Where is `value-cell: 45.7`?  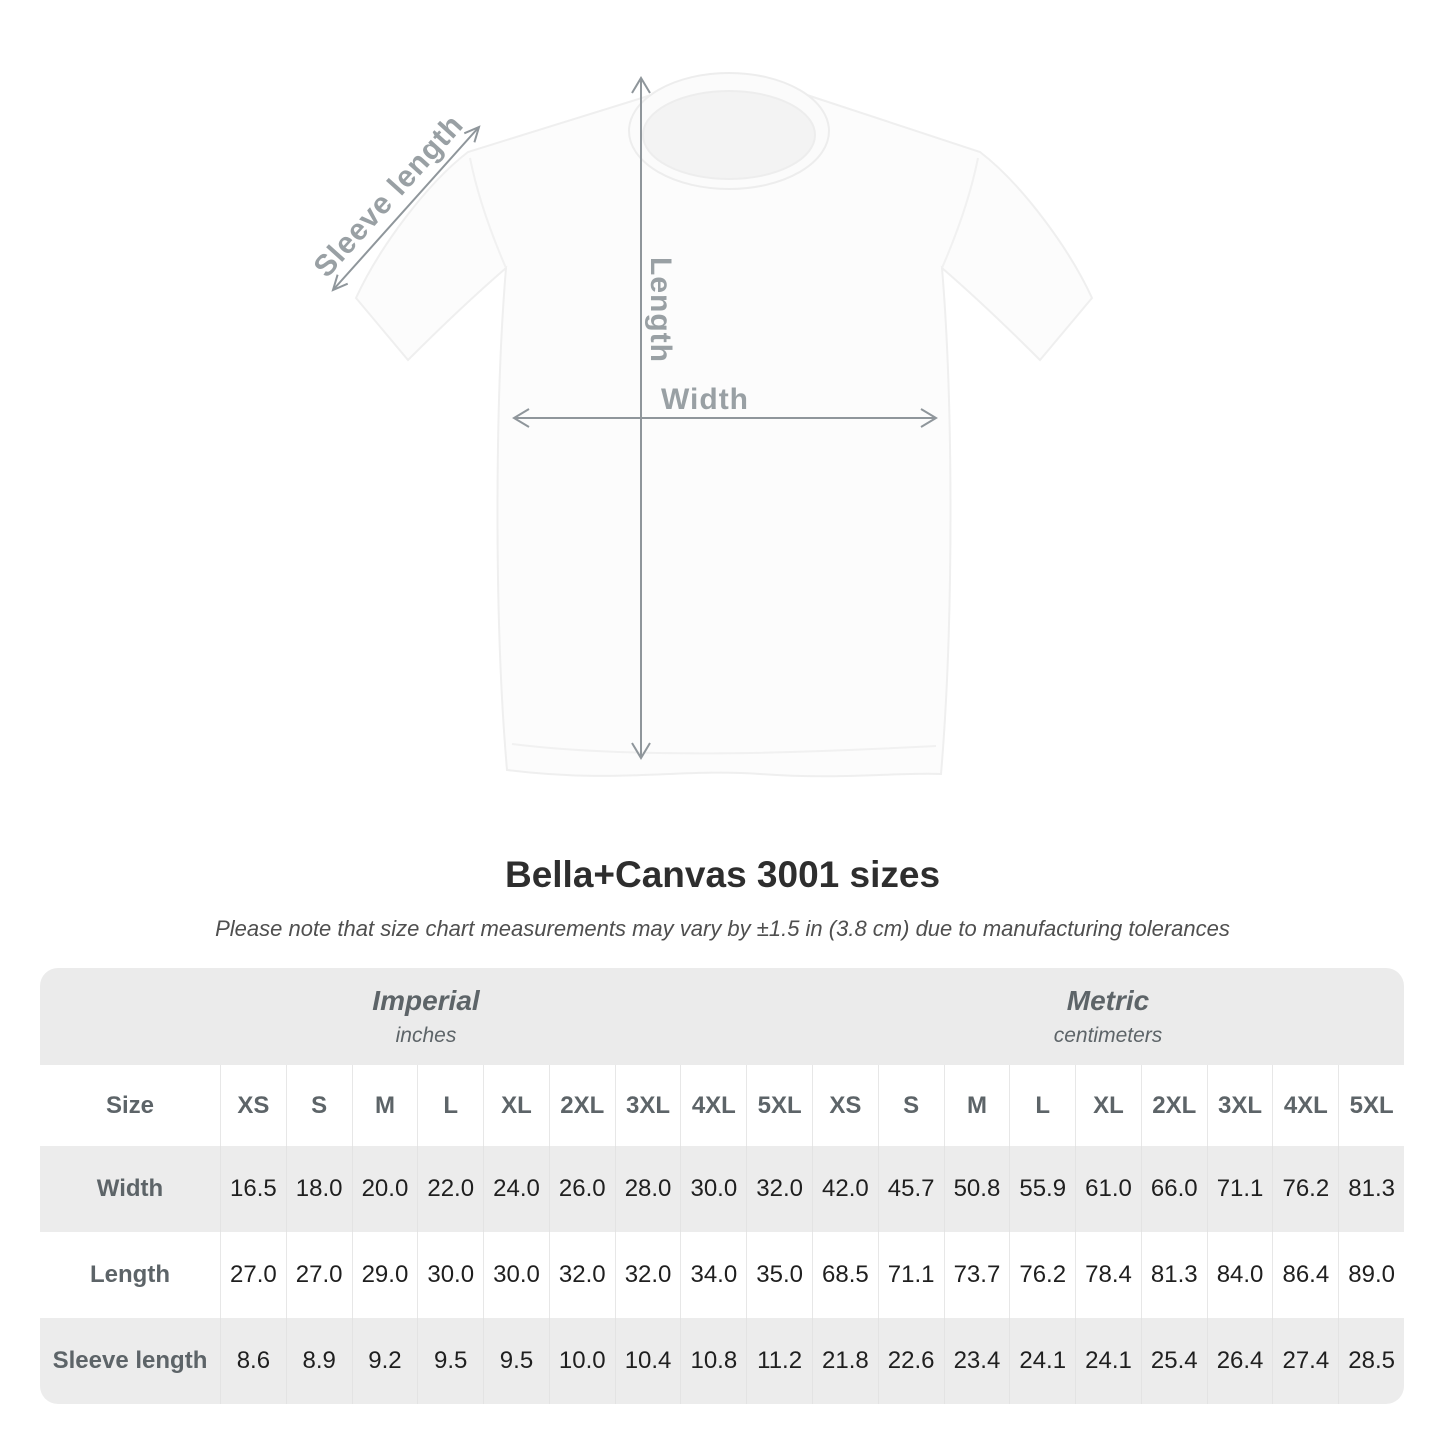 value-cell: 45.7 is located at coordinates (910, 1189).